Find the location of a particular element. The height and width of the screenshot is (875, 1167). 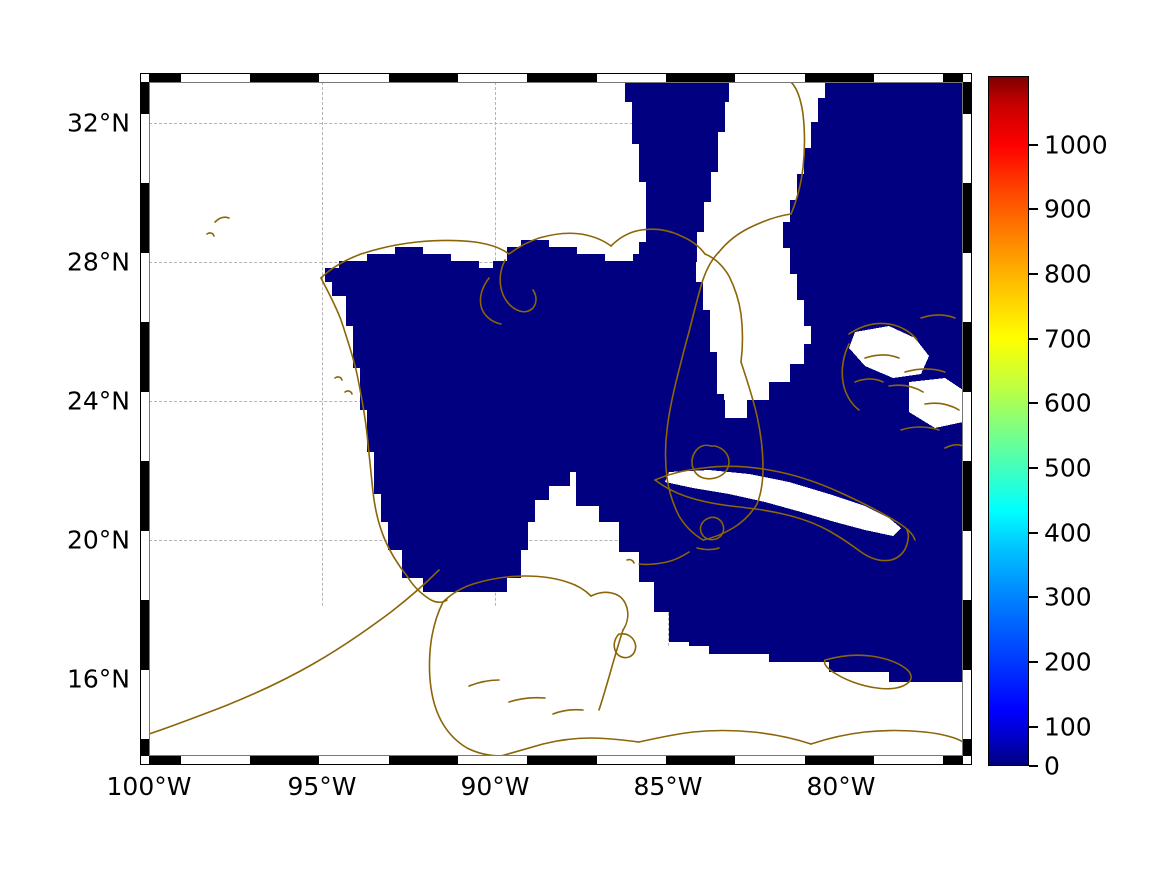

ytick-label-16n: 16°N is located at coordinates (98, 679).